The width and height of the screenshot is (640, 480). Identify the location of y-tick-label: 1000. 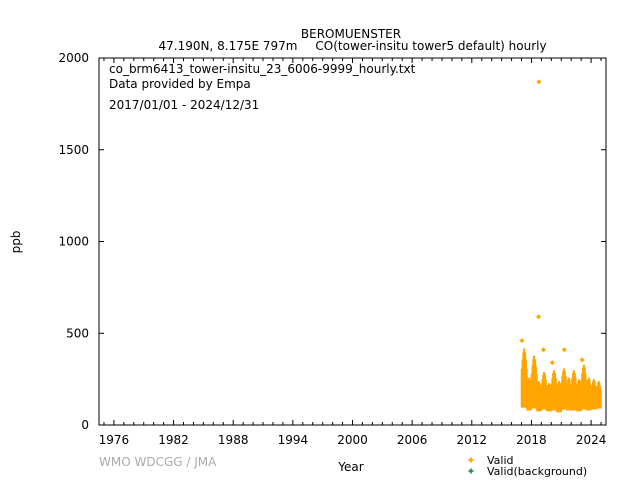
(73, 242).